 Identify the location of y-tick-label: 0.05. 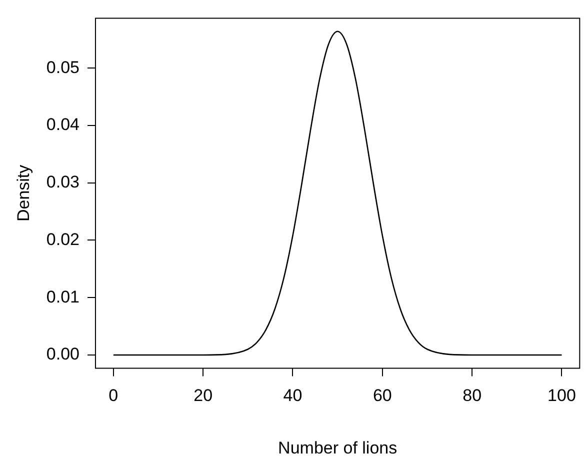
(63, 67).